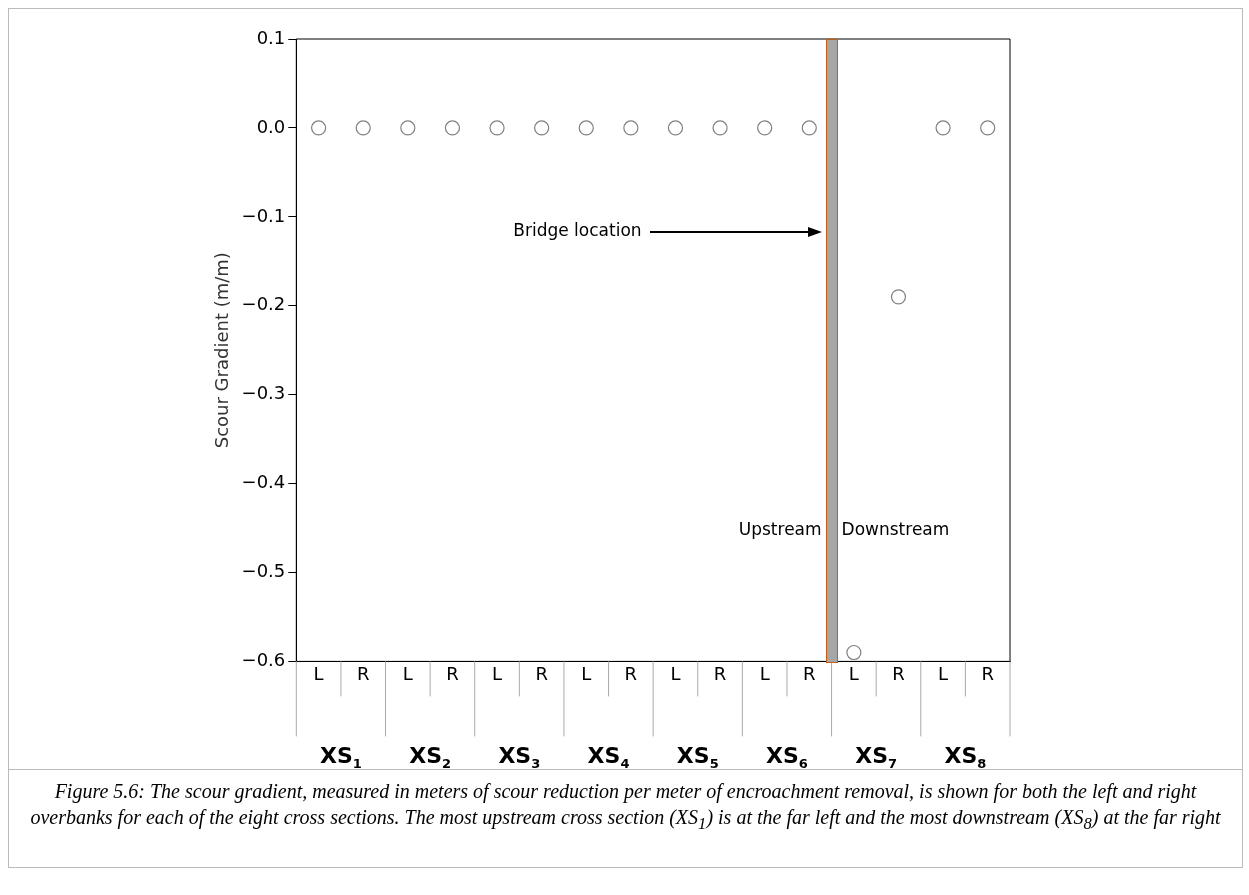  I want to click on annotation: Downstream, so click(895, 529).